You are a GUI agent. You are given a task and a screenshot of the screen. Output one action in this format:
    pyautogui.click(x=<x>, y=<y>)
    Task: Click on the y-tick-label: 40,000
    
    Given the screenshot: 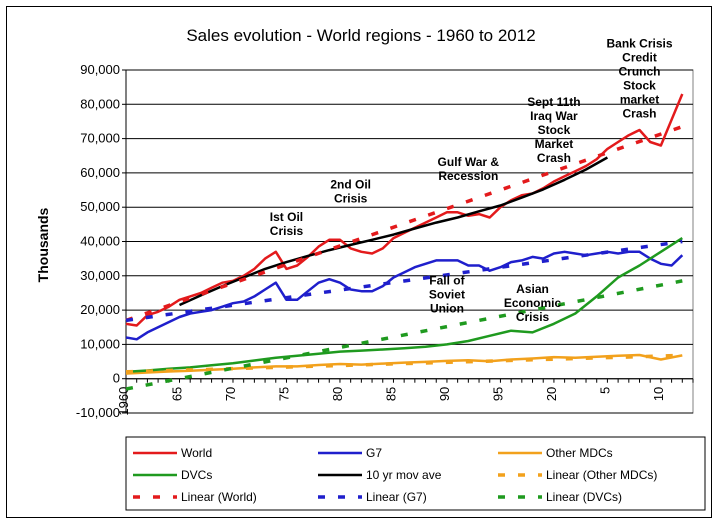 What is the action you would take?
    pyautogui.click(x=100, y=241)
    